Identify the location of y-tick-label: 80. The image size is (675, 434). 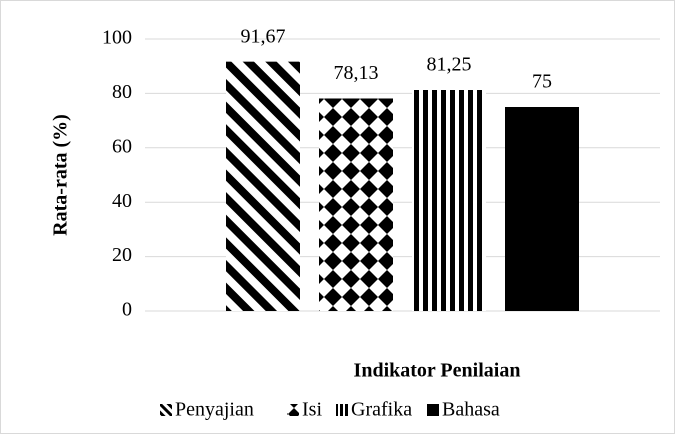
(122, 92).